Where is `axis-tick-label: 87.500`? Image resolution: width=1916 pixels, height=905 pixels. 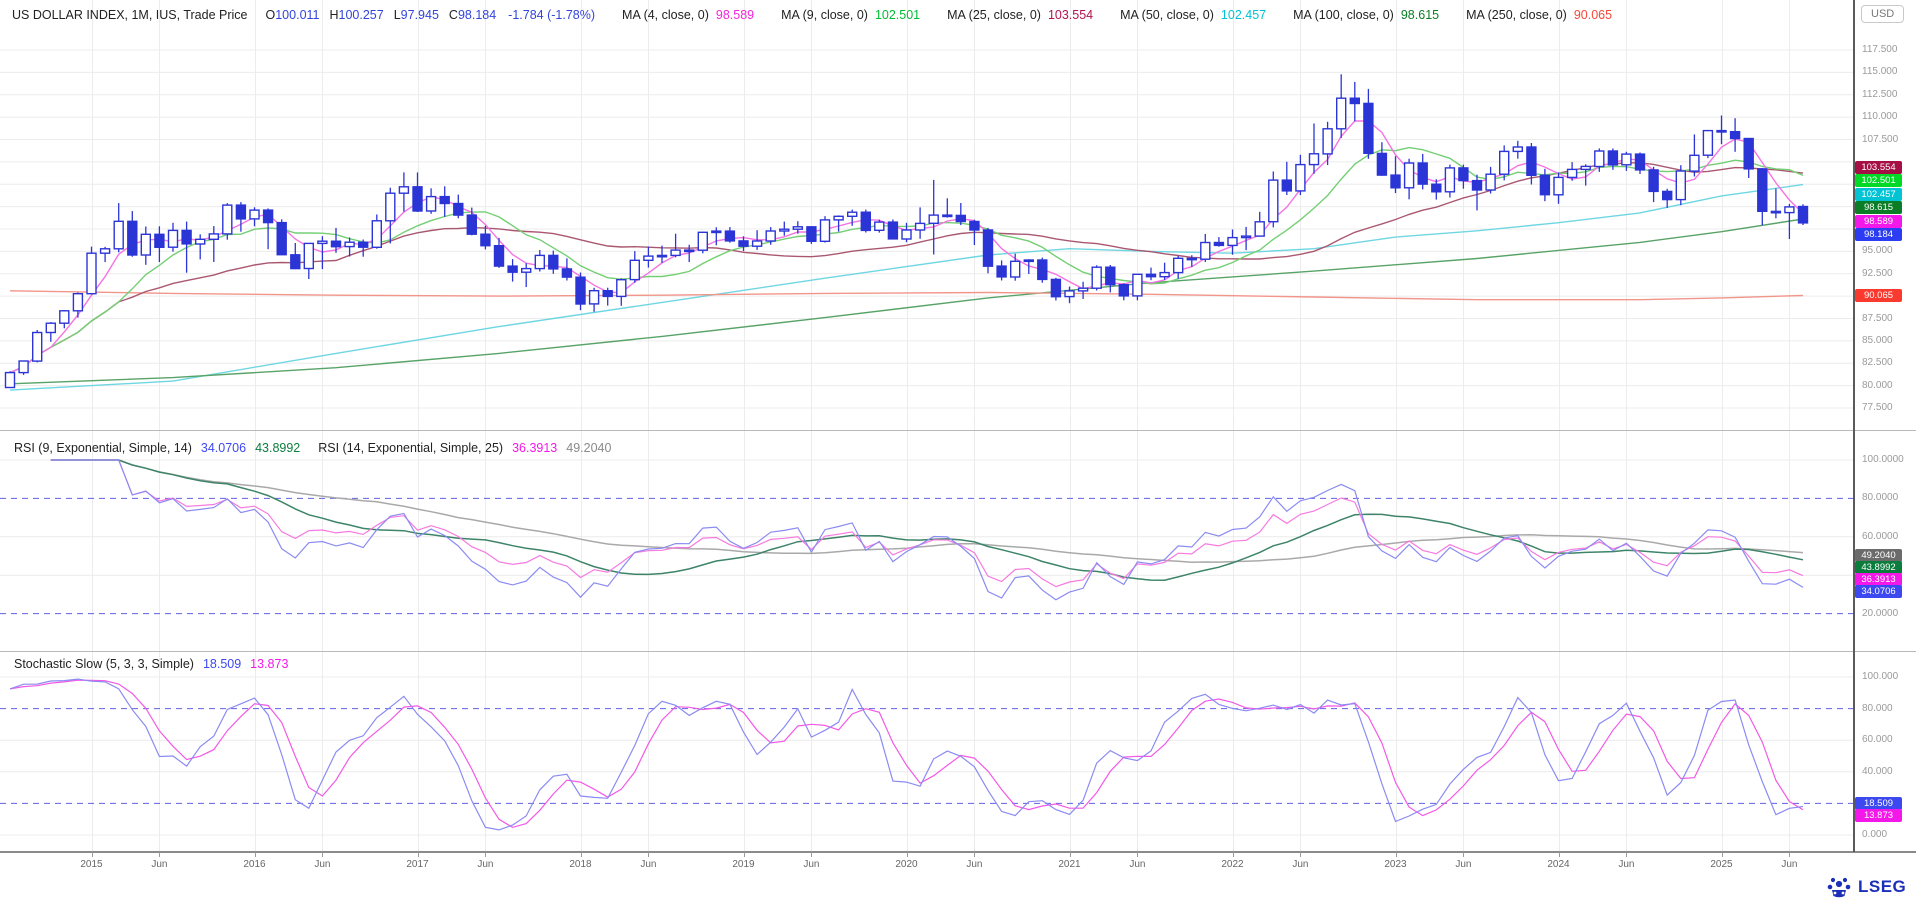
axis-tick-label: 87.500 is located at coordinates (1877, 318).